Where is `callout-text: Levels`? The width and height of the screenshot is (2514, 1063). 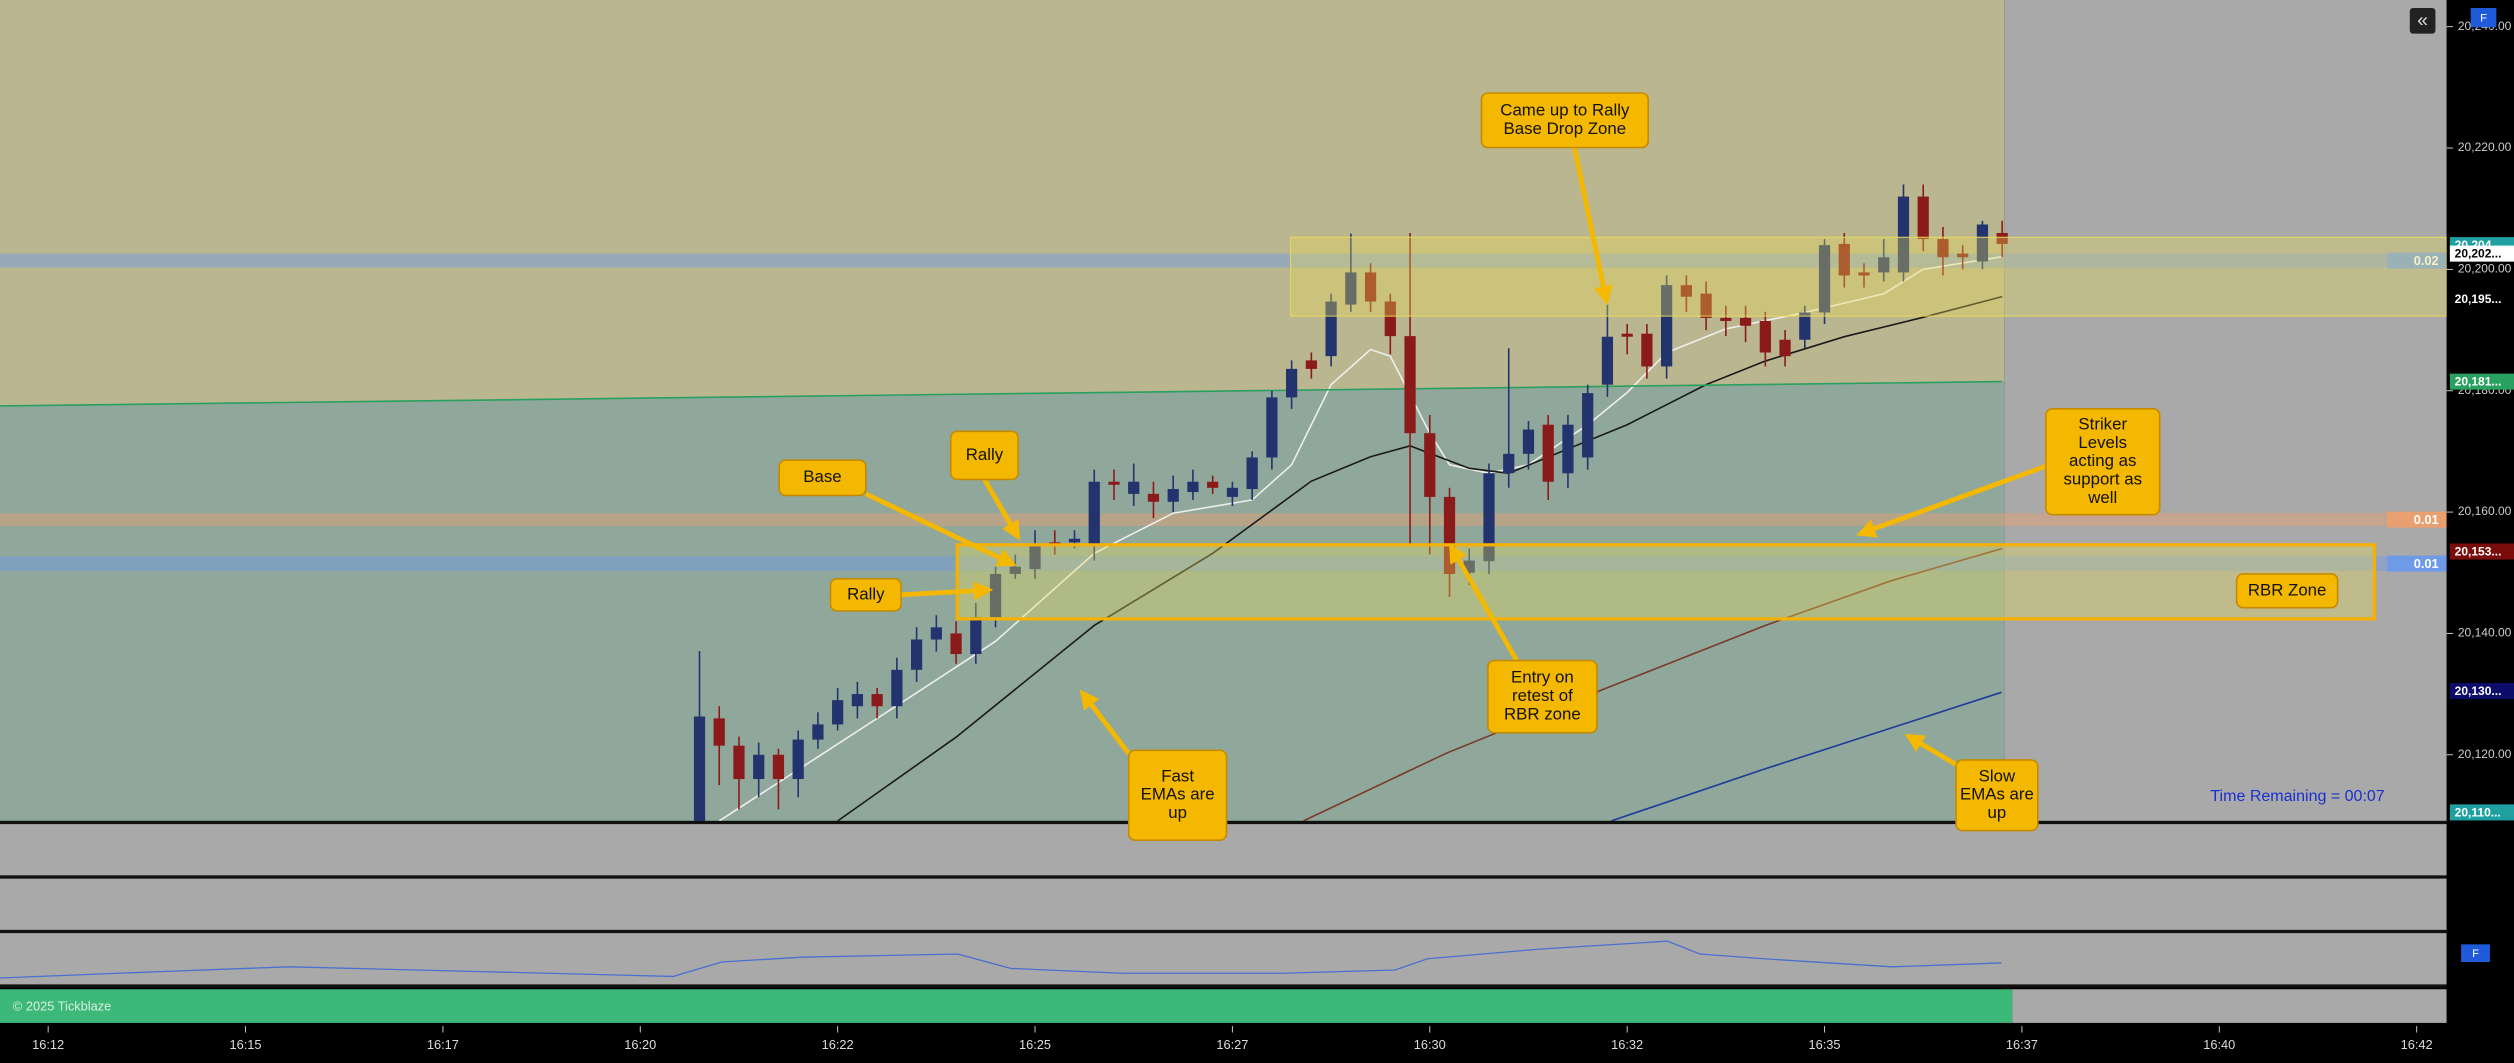 callout-text: Levels is located at coordinates (2102, 442).